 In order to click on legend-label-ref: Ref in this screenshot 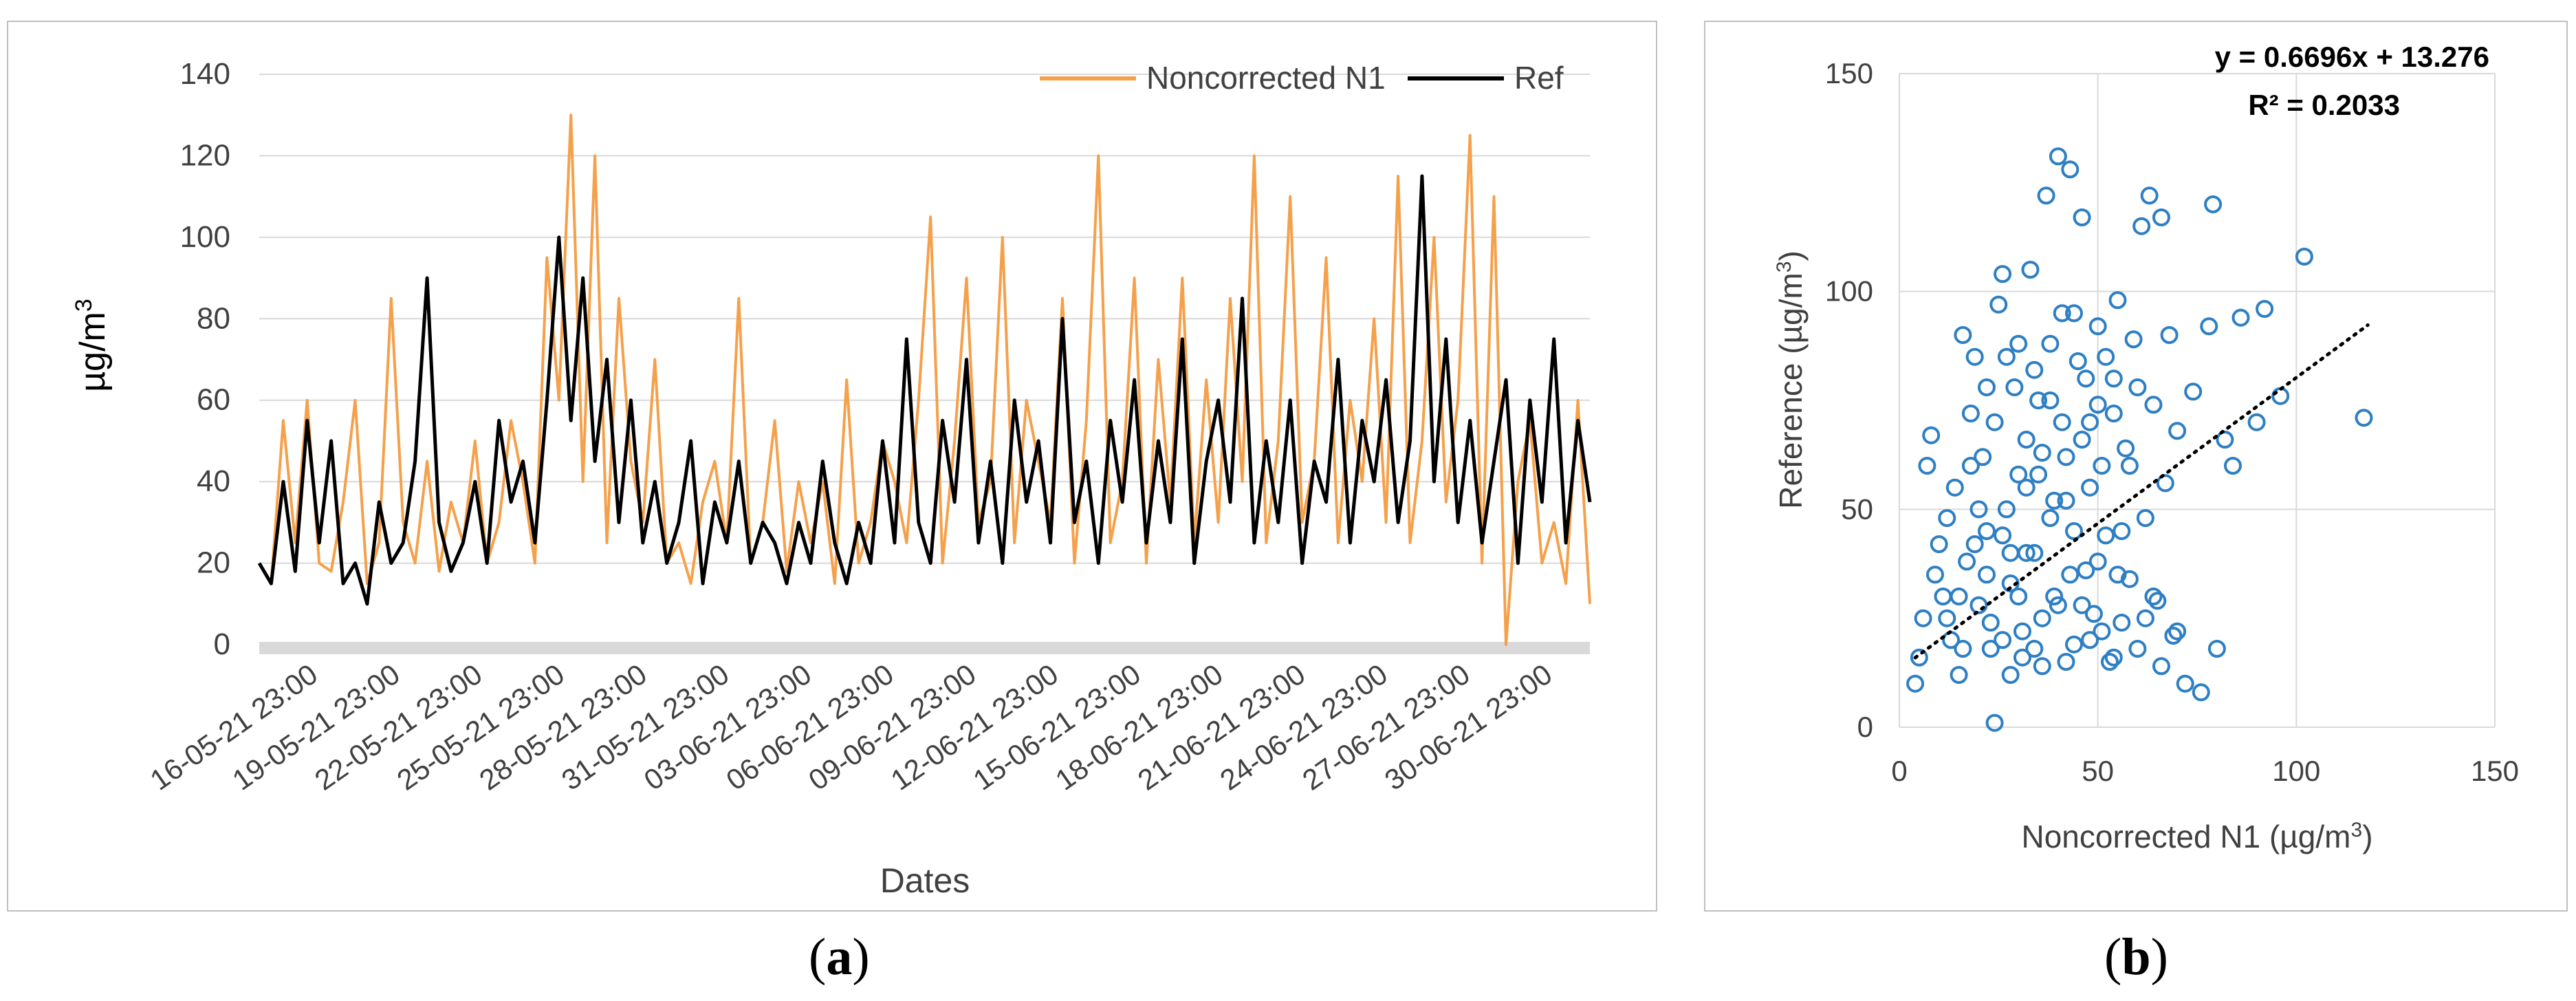, I will do `click(1539, 78)`.